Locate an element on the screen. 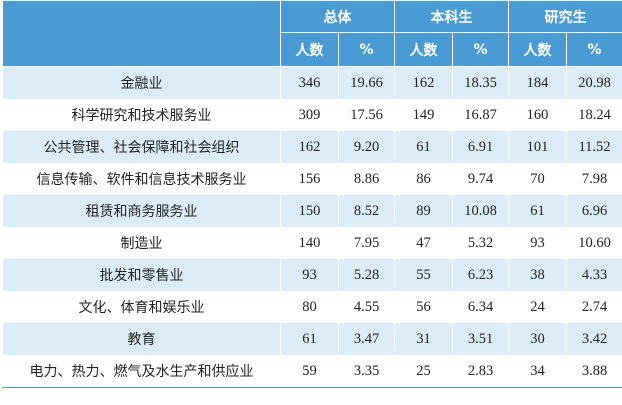 The width and height of the screenshot is (622, 405). industry-cell: 文化、体育和娱乐业 is located at coordinates (141, 307).